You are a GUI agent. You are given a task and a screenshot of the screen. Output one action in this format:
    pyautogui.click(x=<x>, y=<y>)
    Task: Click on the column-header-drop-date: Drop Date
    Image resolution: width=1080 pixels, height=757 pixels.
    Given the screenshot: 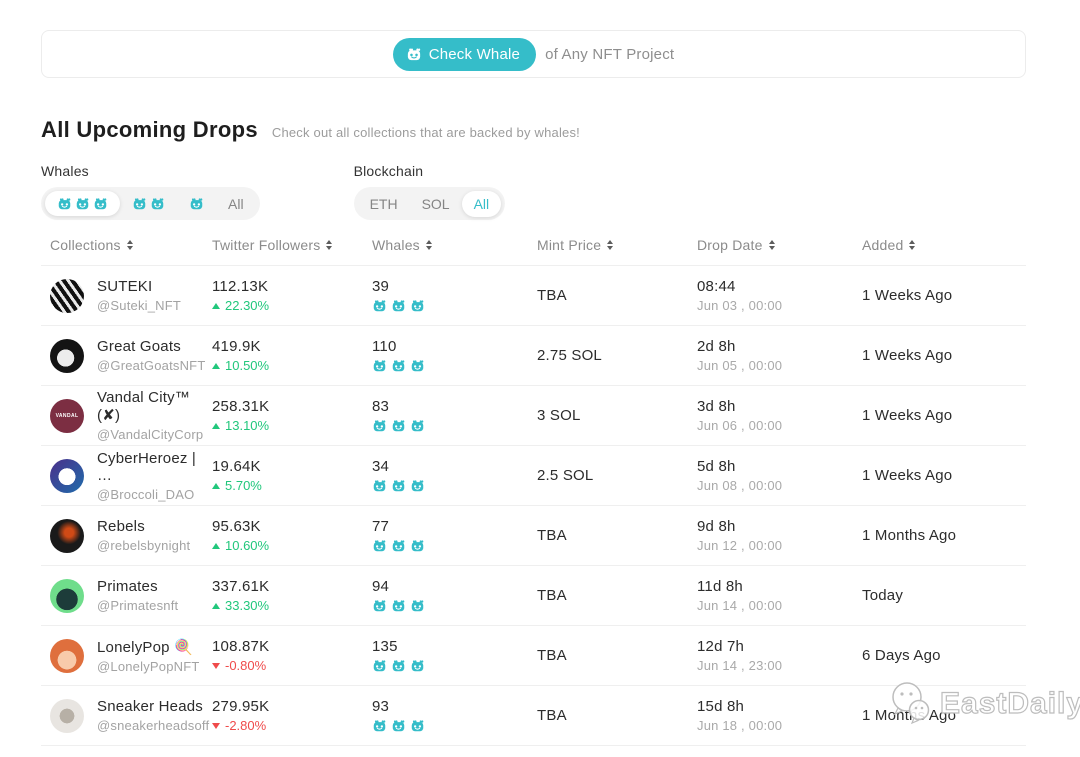 What is the action you would take?
    pyautogui.click(x=779, y=245)
    